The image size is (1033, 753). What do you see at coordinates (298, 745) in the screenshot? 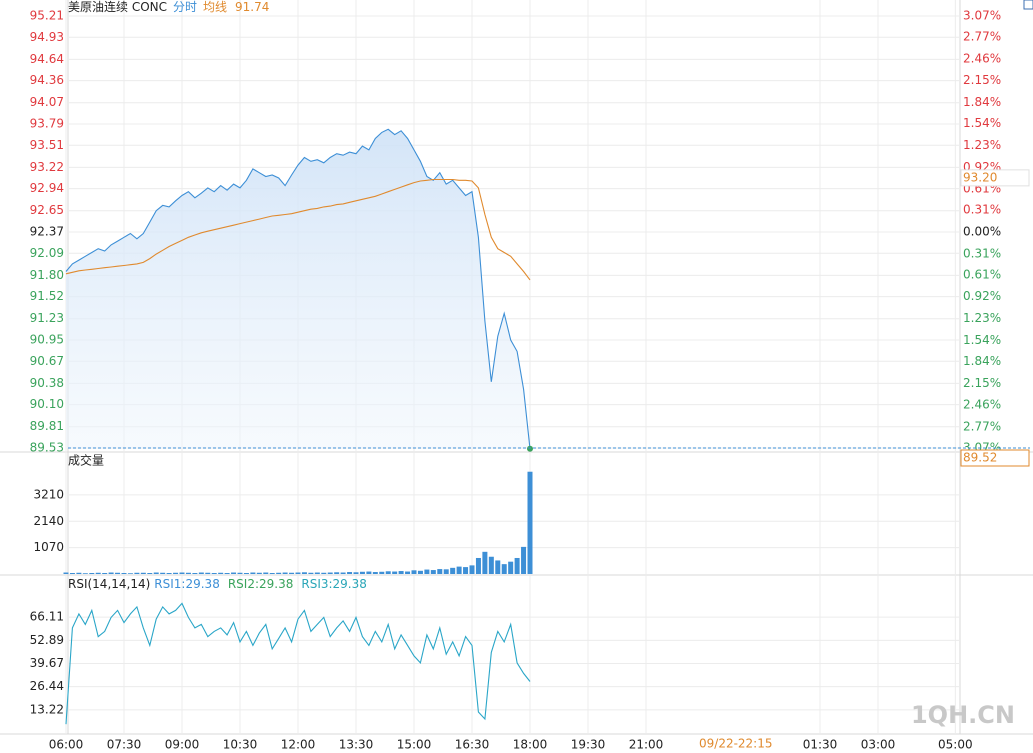
I see `x-tick-label: 12:00` at bounding box center [298, 745].